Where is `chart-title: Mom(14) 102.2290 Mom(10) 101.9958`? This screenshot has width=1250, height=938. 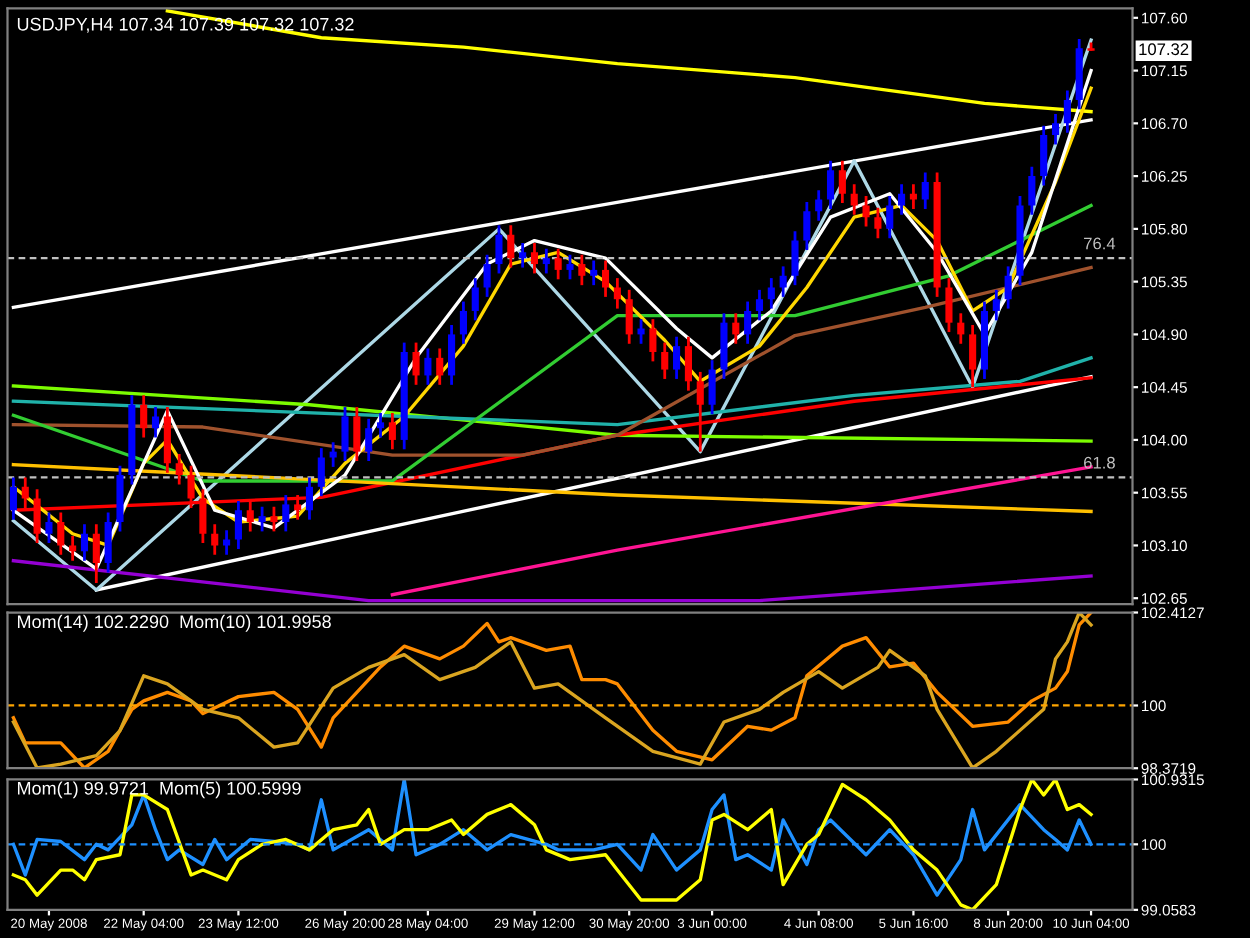 chart-title: Mom(14) 102.2290 Mom(10) 101.9958 is located at coordinates (174, 623).